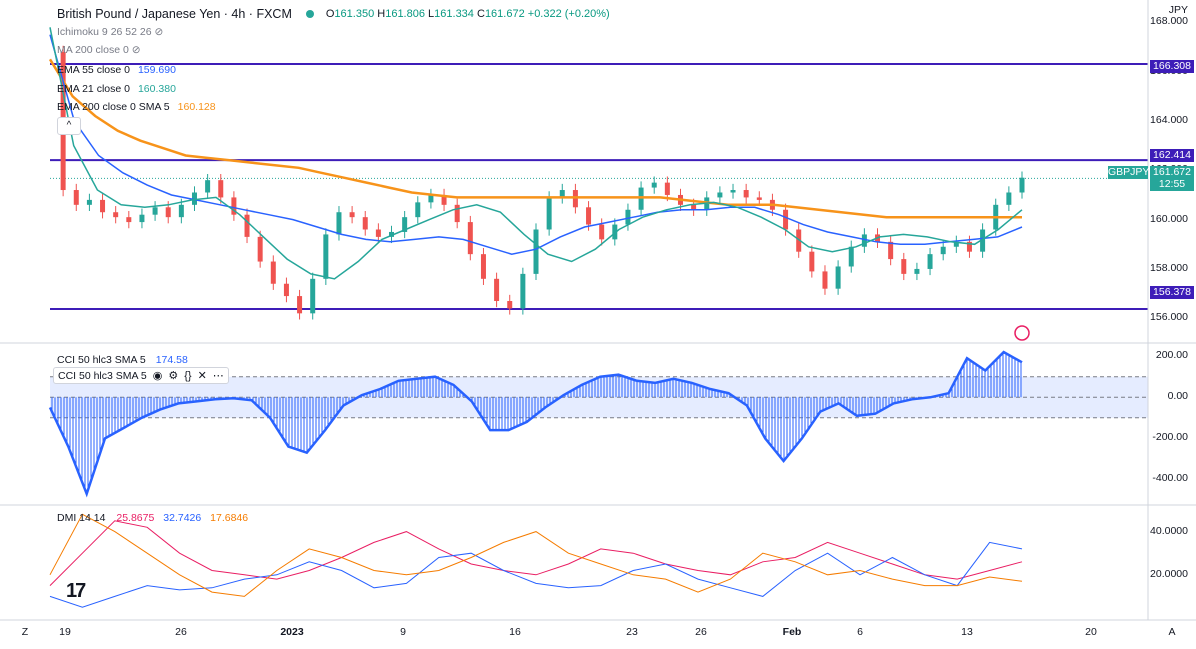  What do you see at coordinates (1091, 632) in the screenshot?
I see `time-tick: 20` at bounding box center [1091, 632].